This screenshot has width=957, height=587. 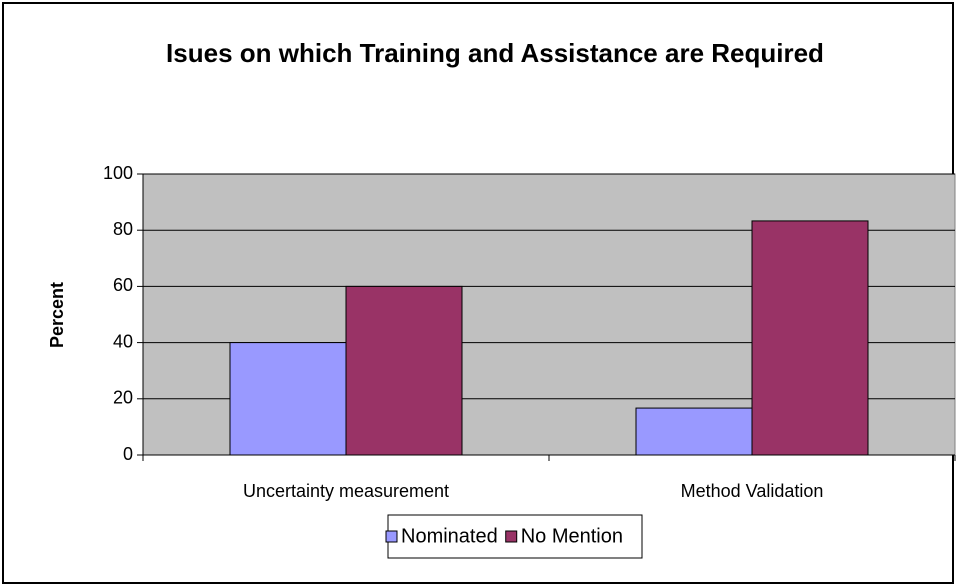 I want to click on legend-label: Nominated, so click(x=449, y=536).